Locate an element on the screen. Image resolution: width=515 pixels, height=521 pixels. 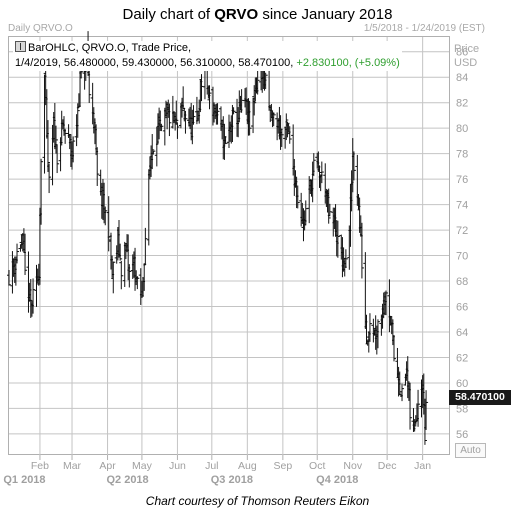
price-tick-label: 84 is located at coordinates (462, 78).